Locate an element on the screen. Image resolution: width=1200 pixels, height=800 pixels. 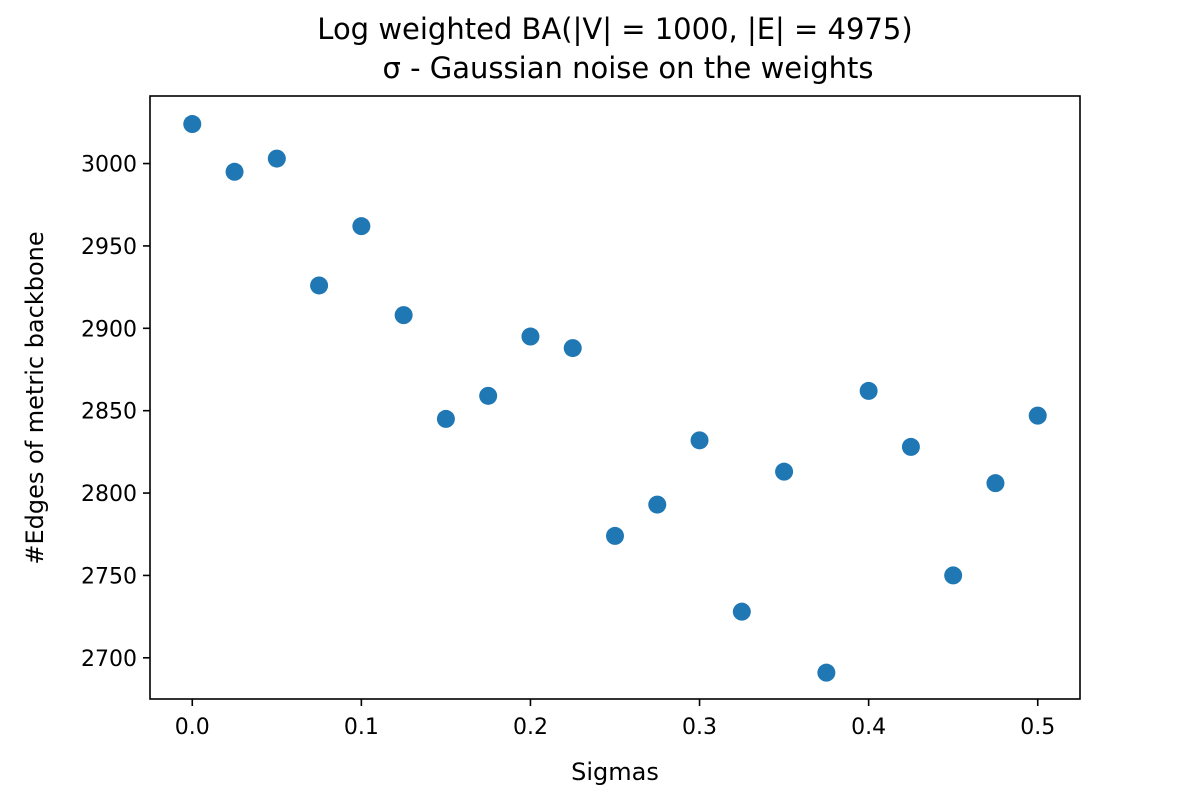
y-tick-label: 2900 is located at coordinates (109, 329).